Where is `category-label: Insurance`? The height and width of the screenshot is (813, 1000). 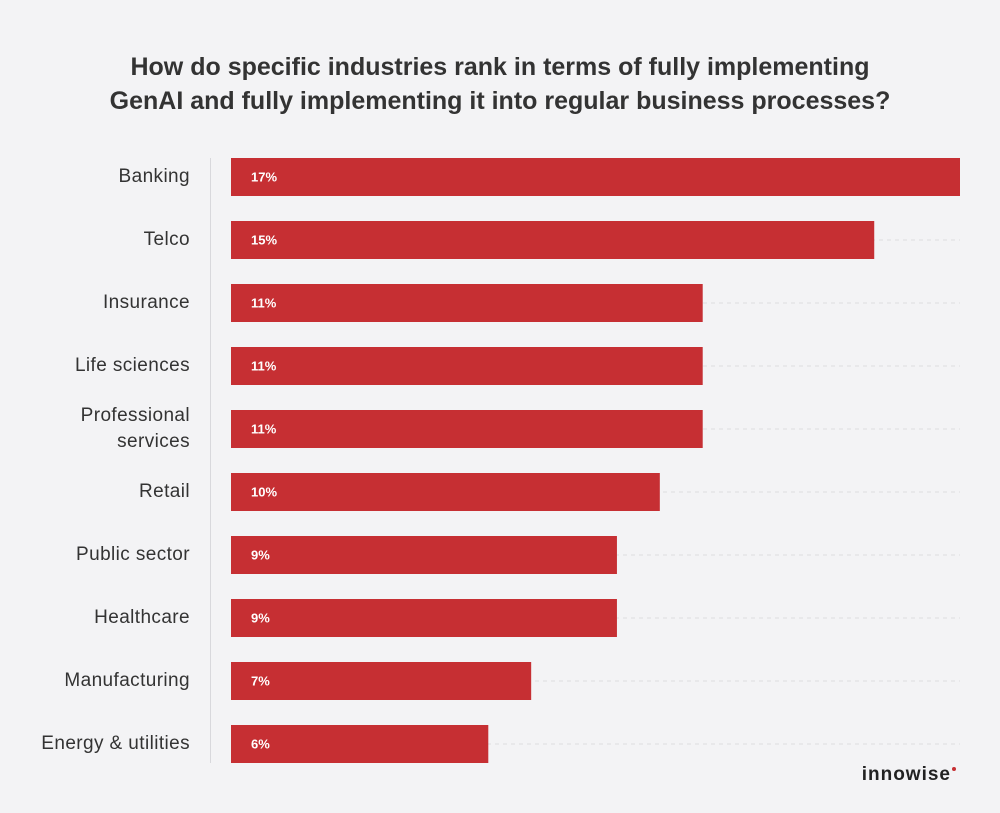
category-label: Insurance is located at coordinates (146, 302).